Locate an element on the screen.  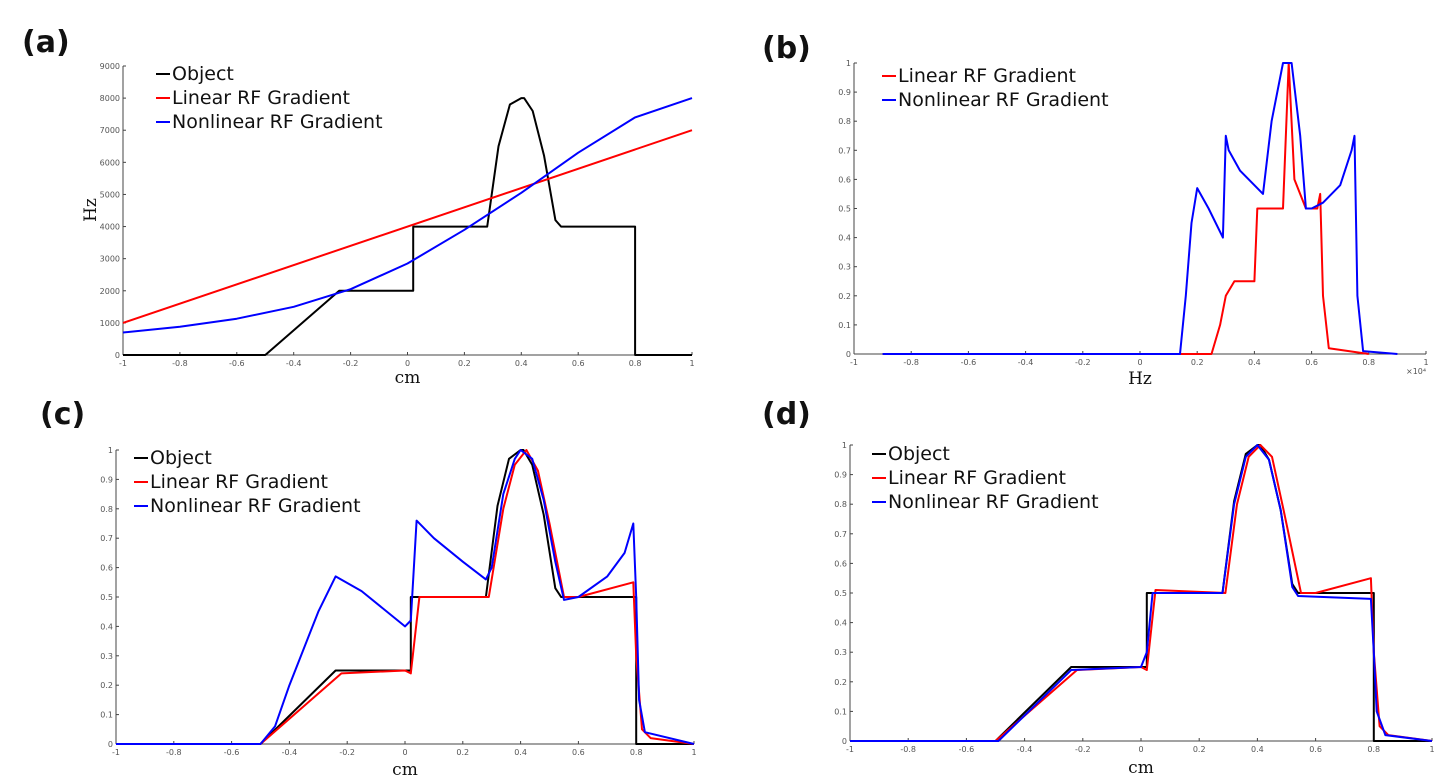
y-tick-label: 2000 is located at coordinates (110, 291).